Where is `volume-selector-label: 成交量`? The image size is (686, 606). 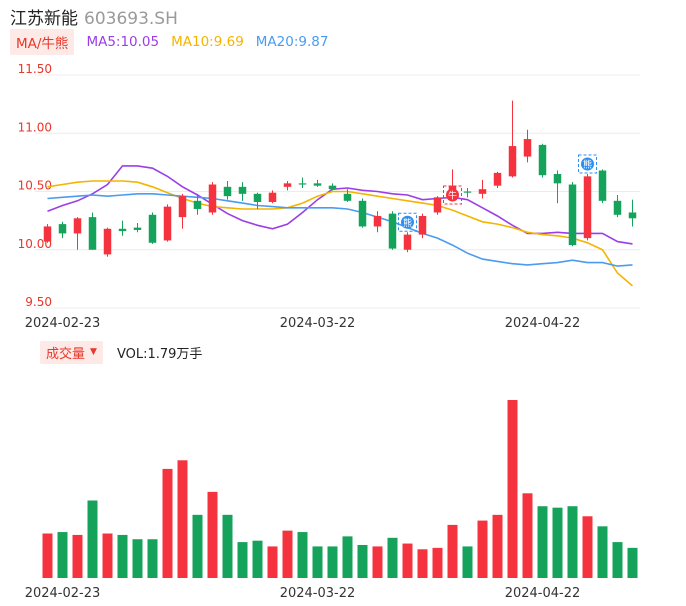 volume-selector-label: 成交量 is located at coordinates (66, 354).